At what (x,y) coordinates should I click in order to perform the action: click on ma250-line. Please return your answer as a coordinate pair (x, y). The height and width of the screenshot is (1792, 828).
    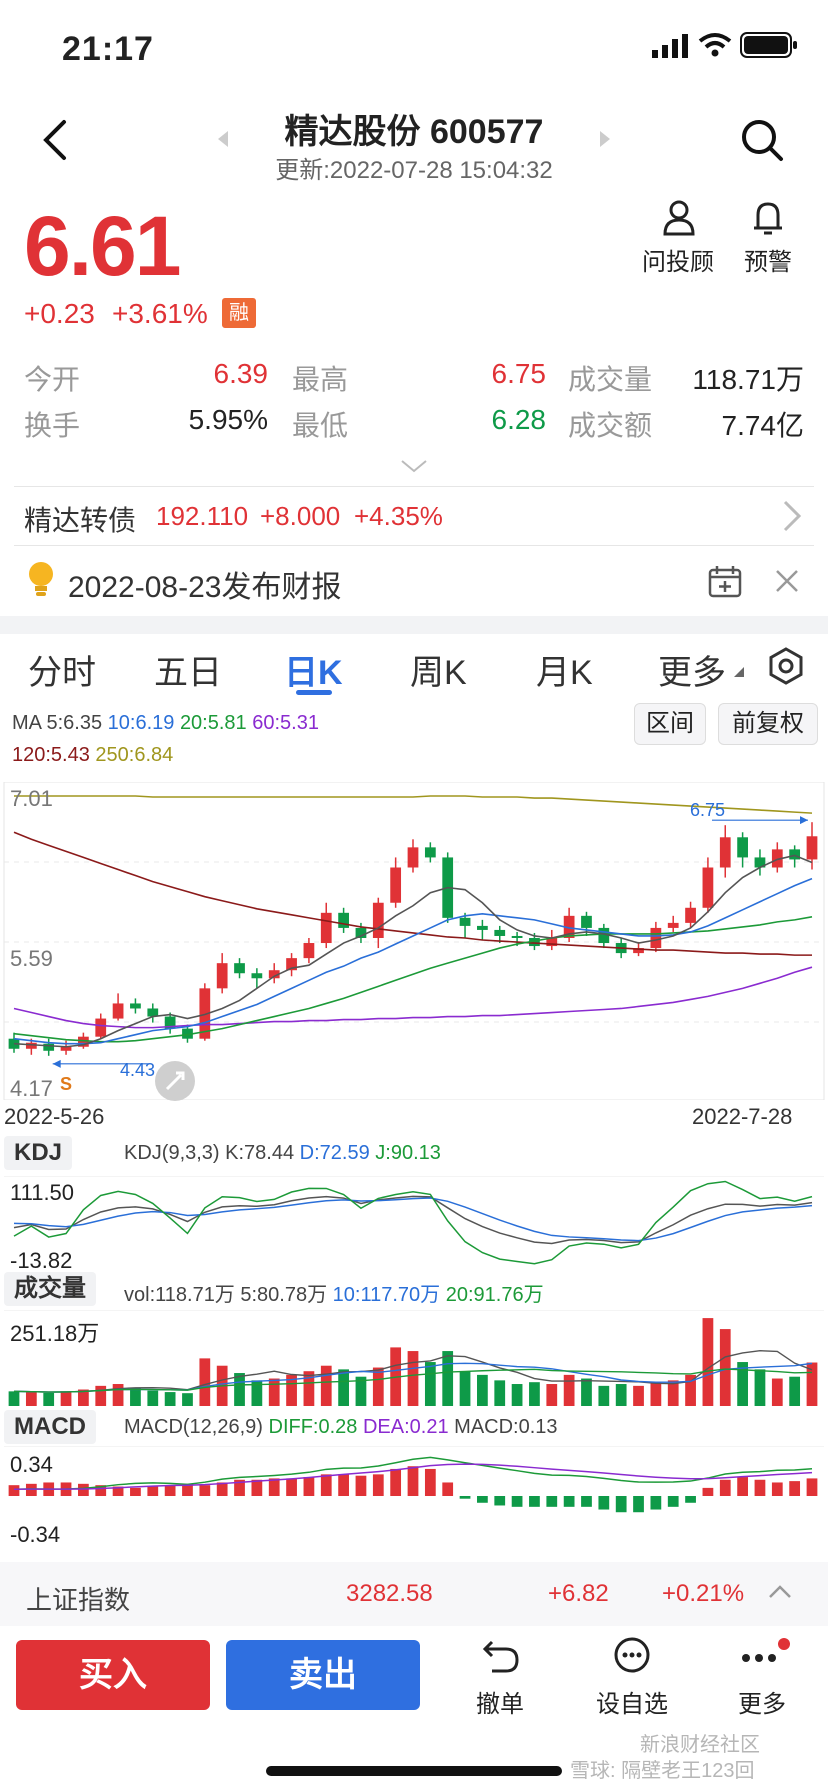
    Looking at the image, I should click on (413, 804).